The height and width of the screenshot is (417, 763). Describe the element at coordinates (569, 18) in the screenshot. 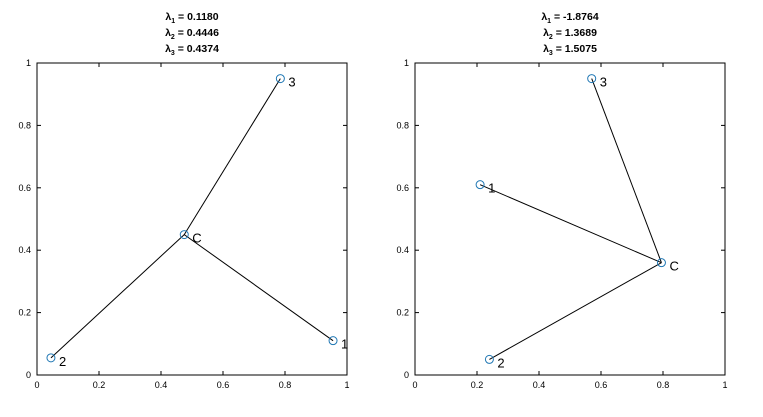

I see `title-line-1: λ1 = -1.8764` at that location.